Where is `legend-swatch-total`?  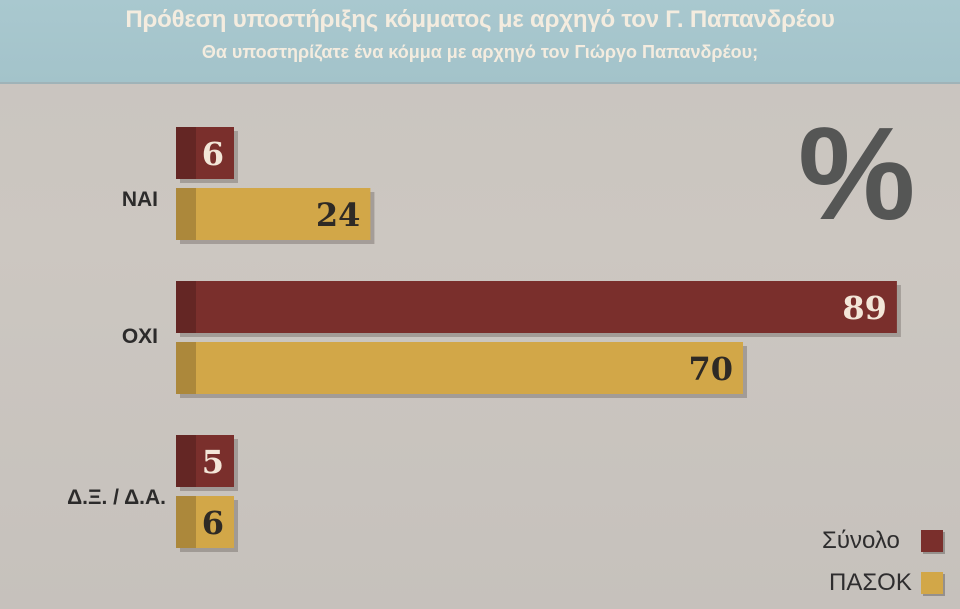
legend-swatch-total is located at coordinates (932, 541).